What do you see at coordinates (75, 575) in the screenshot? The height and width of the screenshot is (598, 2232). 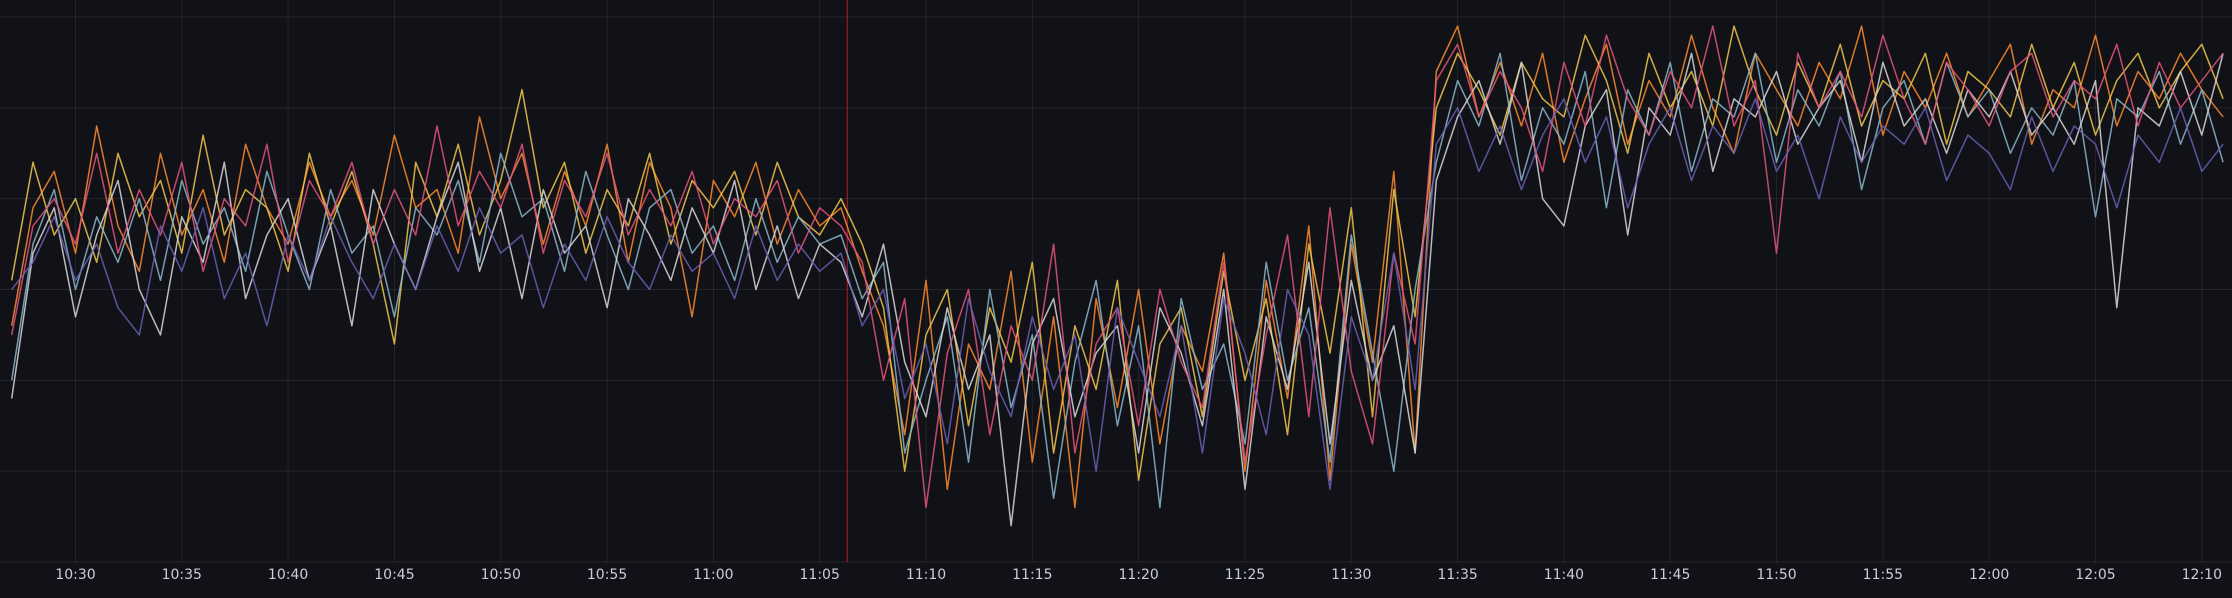 I see `x-tick-label: 10:30` at bounding box center [75, 575].